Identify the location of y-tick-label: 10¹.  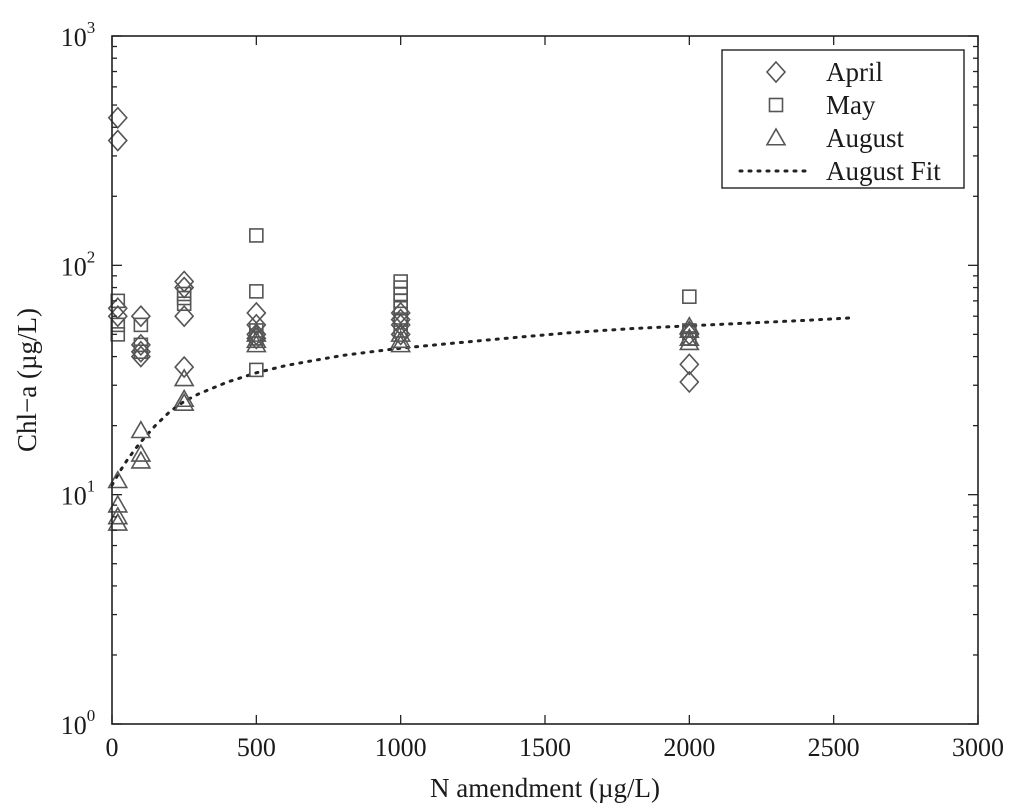
(78, 494).